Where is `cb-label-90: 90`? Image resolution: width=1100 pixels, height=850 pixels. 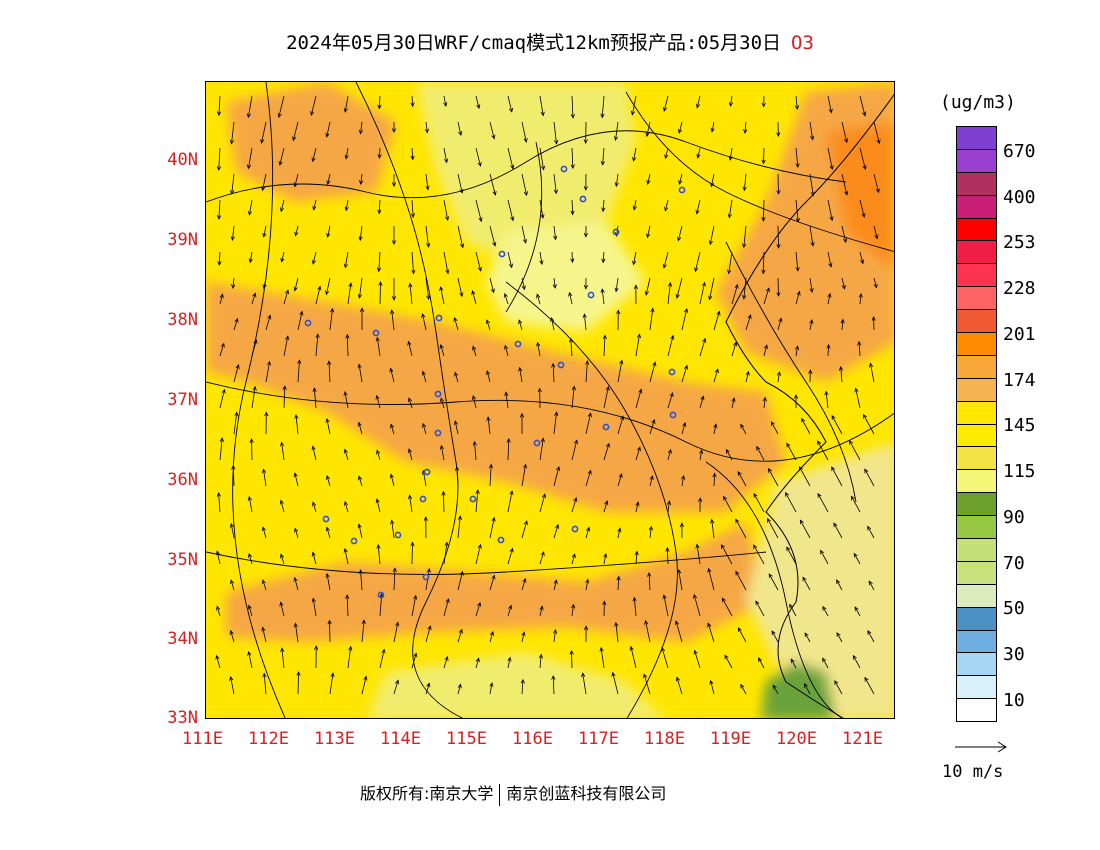
cb-label-90: 90 is located at coordinates (1014, 517).